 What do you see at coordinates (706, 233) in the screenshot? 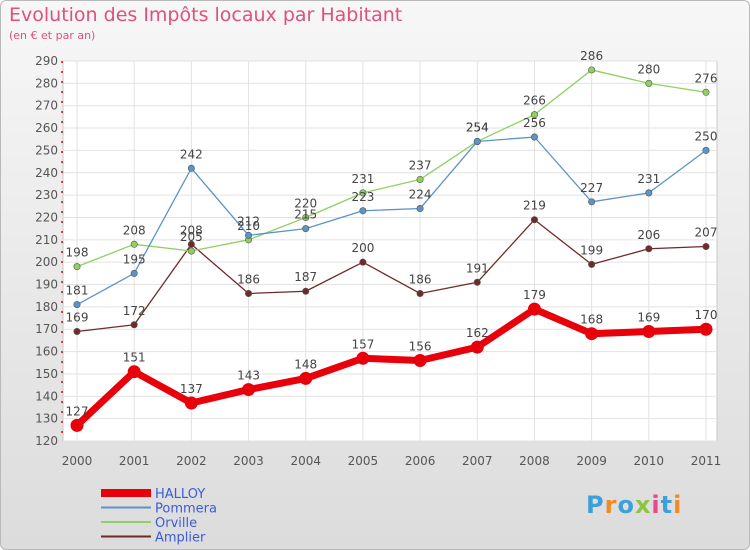
I see `data-label-amplier: 207` at bounding box center [706, 233].